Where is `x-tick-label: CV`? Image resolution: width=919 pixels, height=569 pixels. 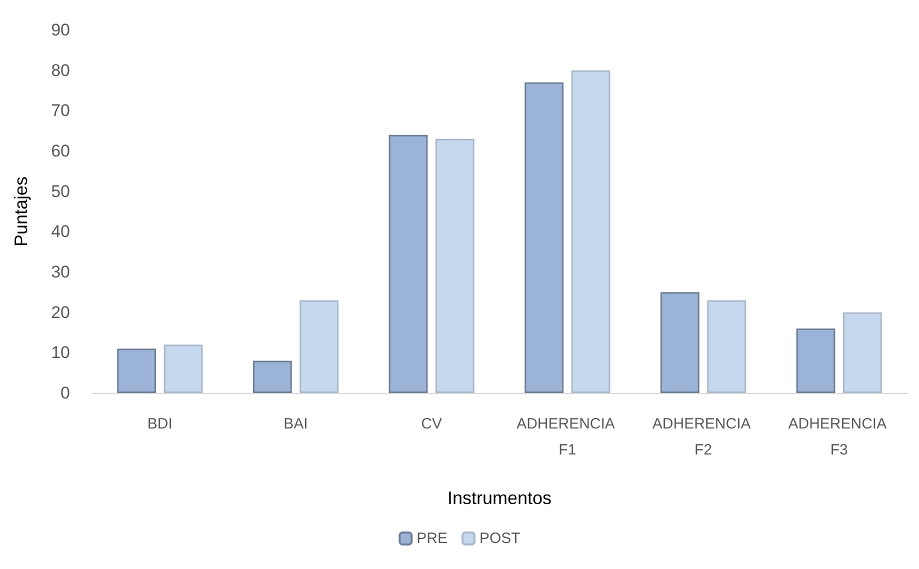 x-tick-label: CV is located at coordinates (431, 424).